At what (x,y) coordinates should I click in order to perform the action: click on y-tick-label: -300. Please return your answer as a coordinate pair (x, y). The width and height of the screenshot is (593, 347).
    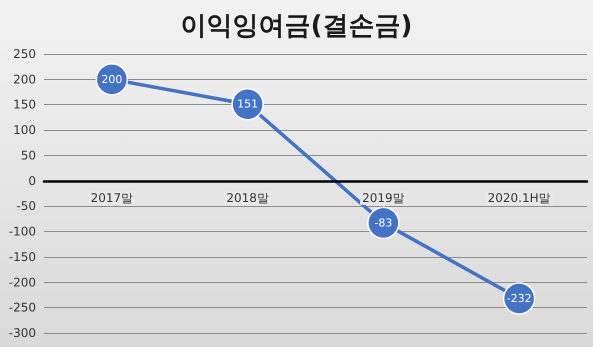
    Looking at the image, I should click on (22, 333).